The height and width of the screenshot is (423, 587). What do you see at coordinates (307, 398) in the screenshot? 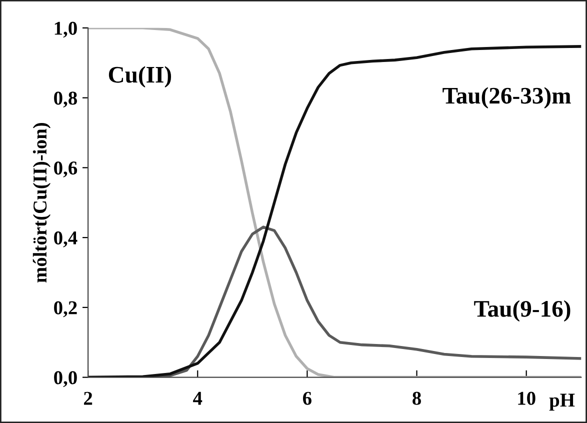
I see `x-tick-label: 6` at bounding box center [307, 398].